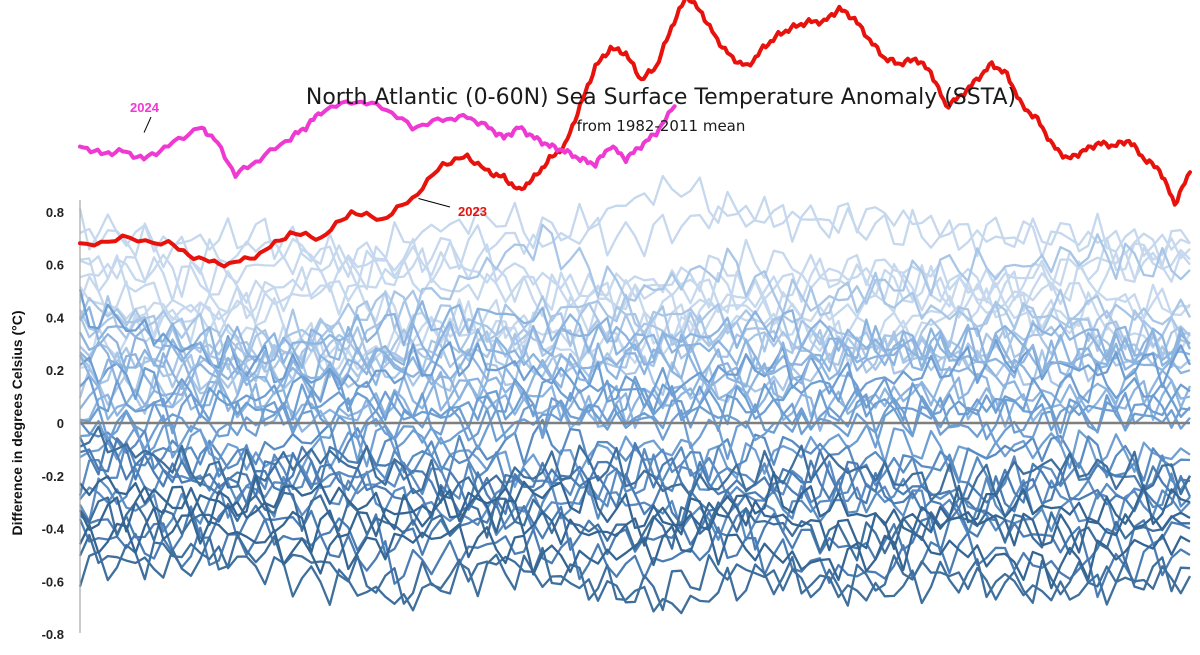 This screenshot has height=655, width=1200. Describe the element at coordinates (53, 476) in the screenshot. I see `y-tick-label: -0.2` at that location.